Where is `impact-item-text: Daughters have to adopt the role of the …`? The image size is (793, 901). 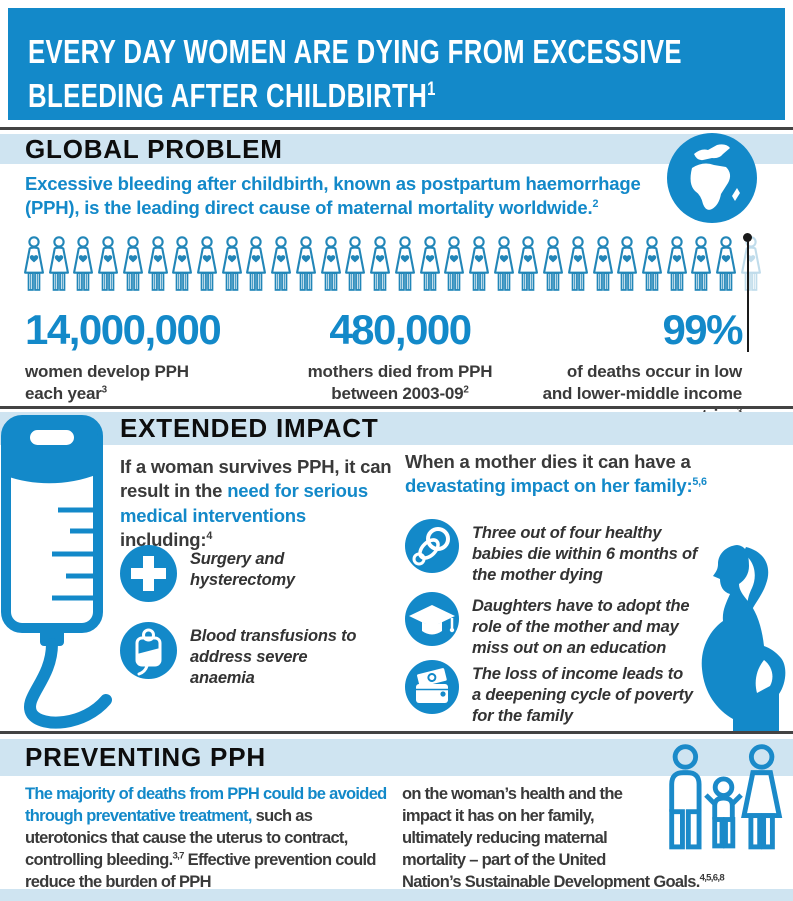
impact-item-text: Daughters have to adopt the role of the … is located at coordinates (581, 627).